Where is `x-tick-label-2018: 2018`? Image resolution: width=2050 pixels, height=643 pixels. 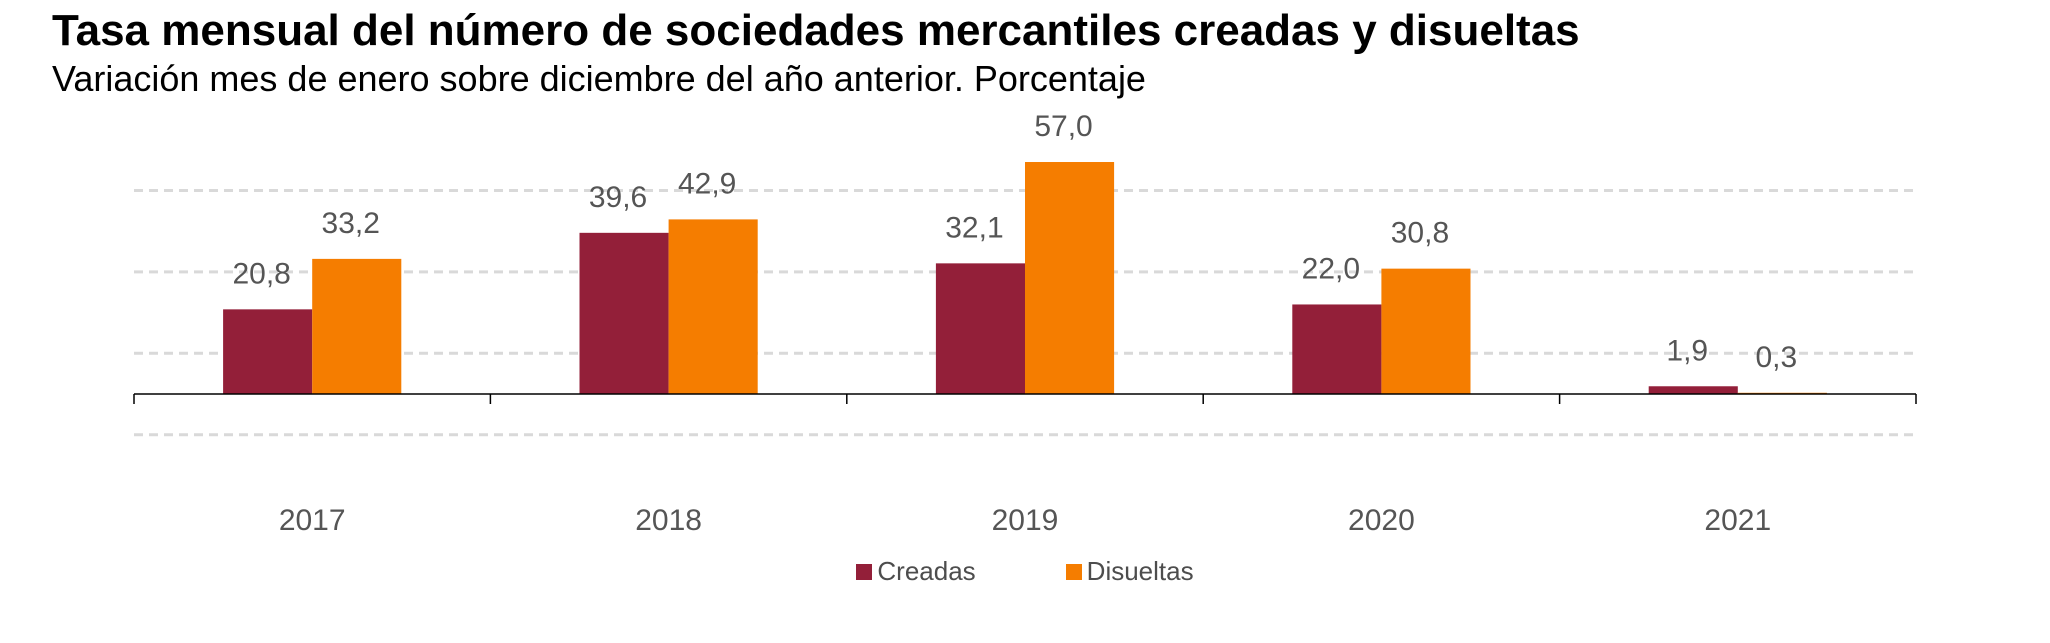 x-tick-label-2018: 2018 is located at coordinates (668, 520).